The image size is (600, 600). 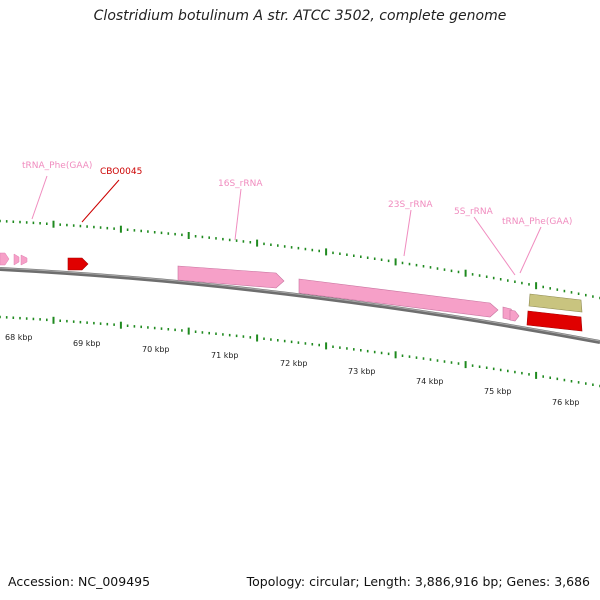 I want to click on feature-label-trna-phe-1: tRNA_Phe(GAA), so click(x=57, y=166).